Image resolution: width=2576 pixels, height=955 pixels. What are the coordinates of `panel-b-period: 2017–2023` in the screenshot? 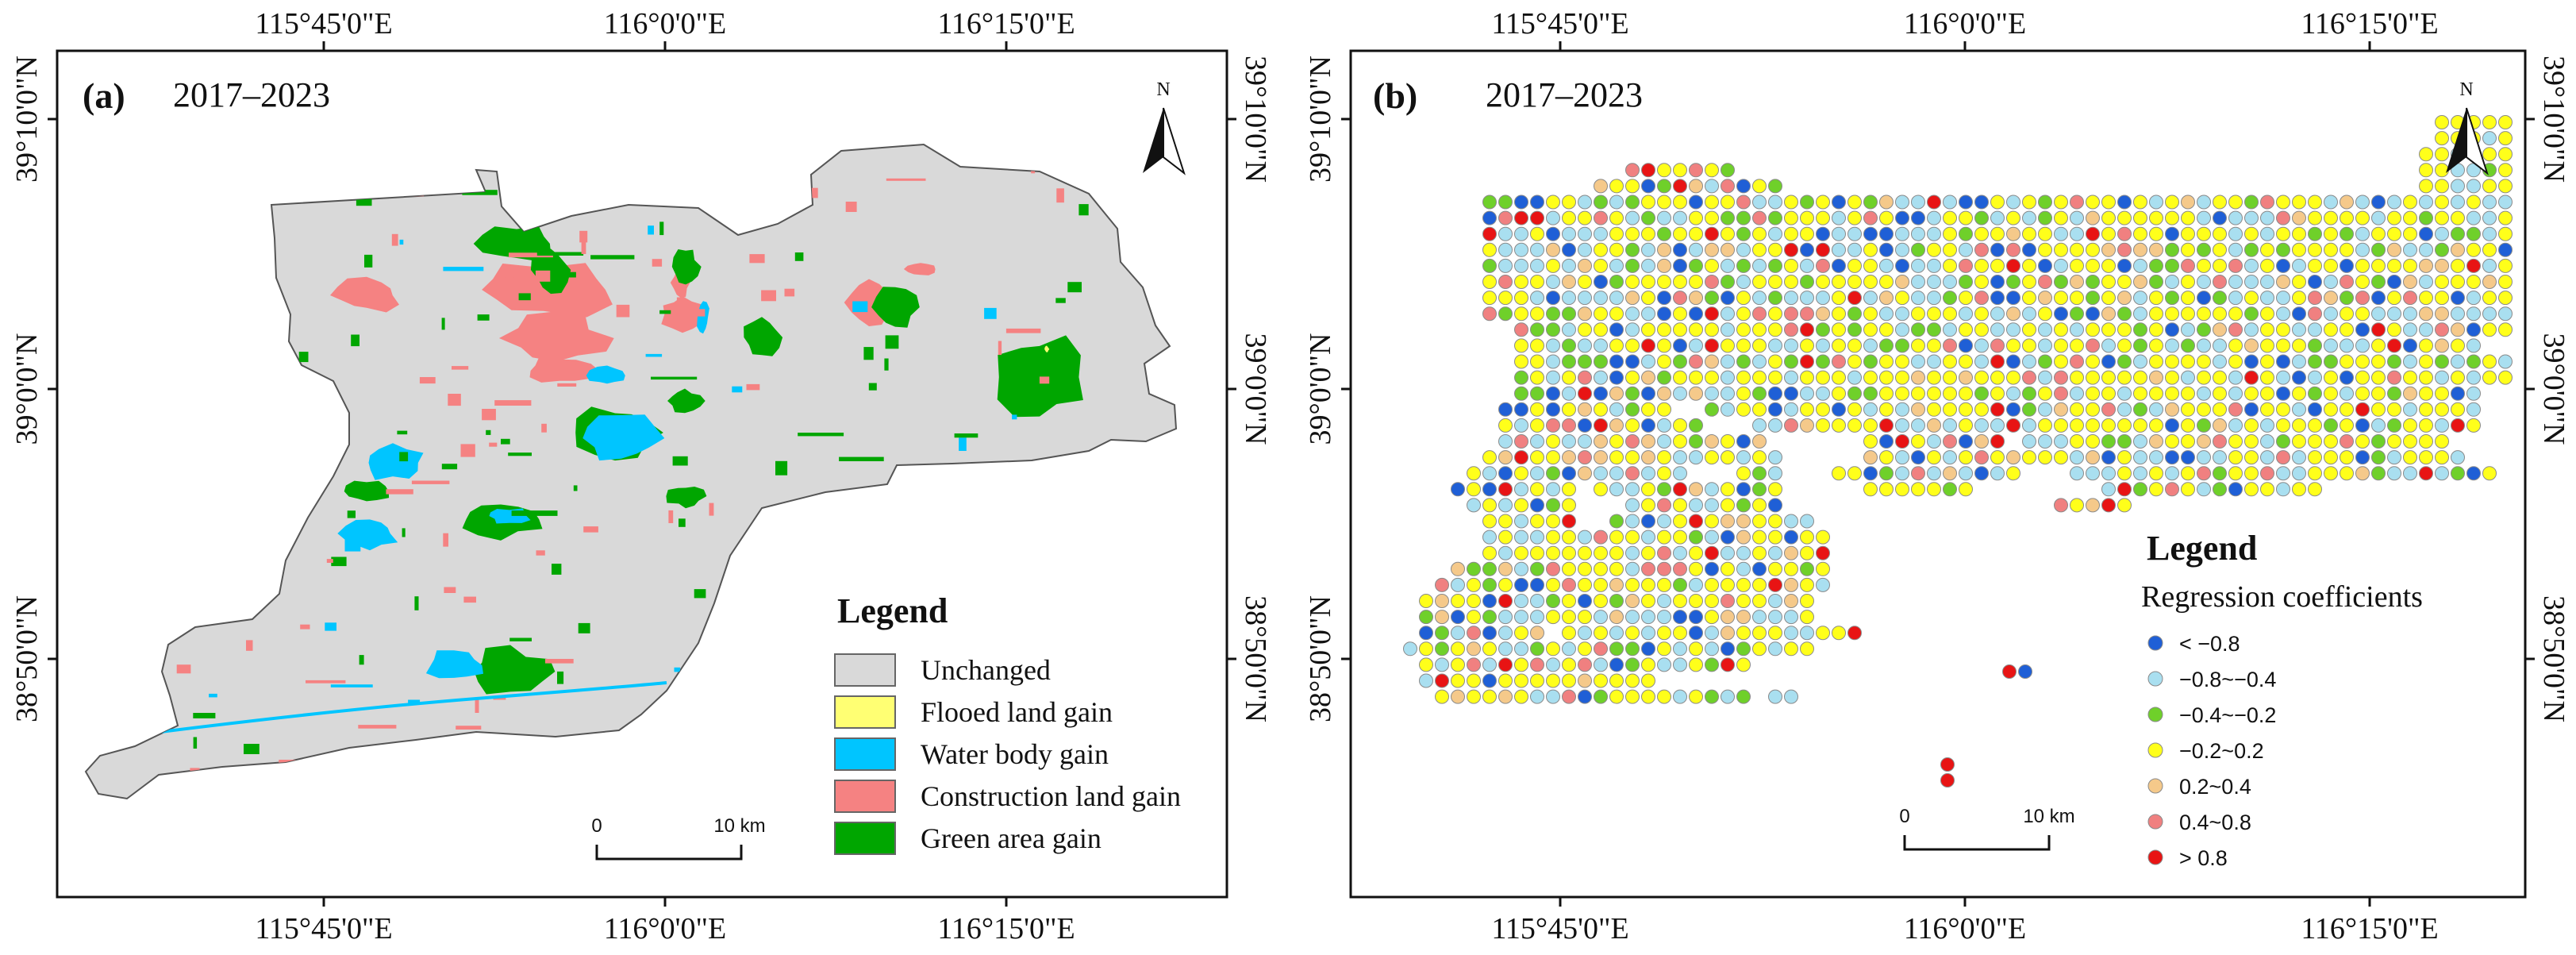 It's located at (1564, 95).